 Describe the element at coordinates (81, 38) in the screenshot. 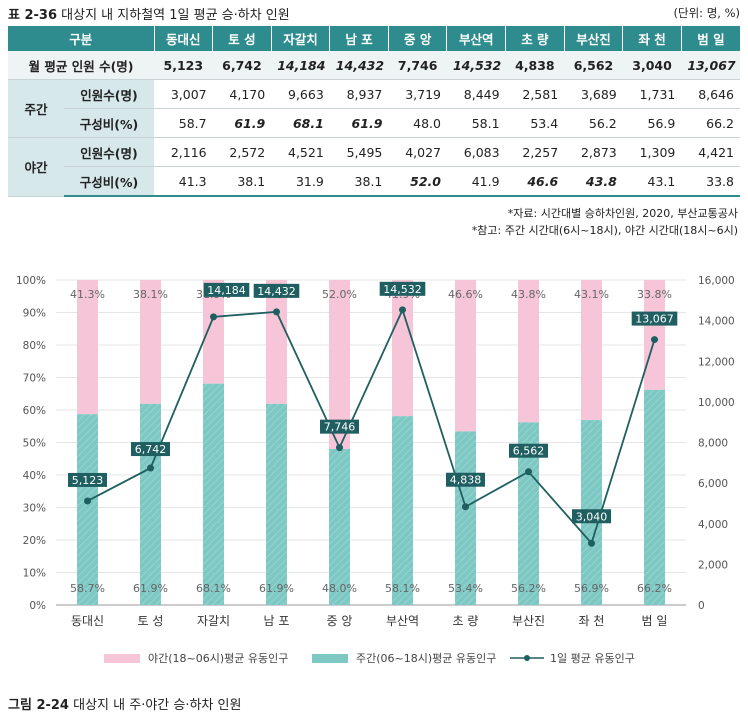

I see `header-category: 구분` at that location.